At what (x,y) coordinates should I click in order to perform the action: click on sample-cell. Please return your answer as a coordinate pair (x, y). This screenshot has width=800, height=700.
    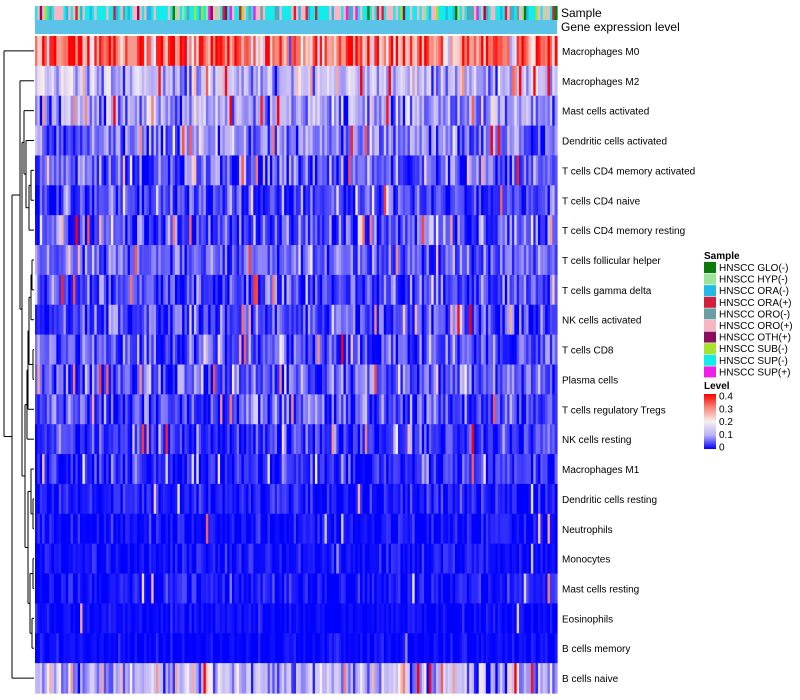
    Looking at the image, I should click on (271, 13).